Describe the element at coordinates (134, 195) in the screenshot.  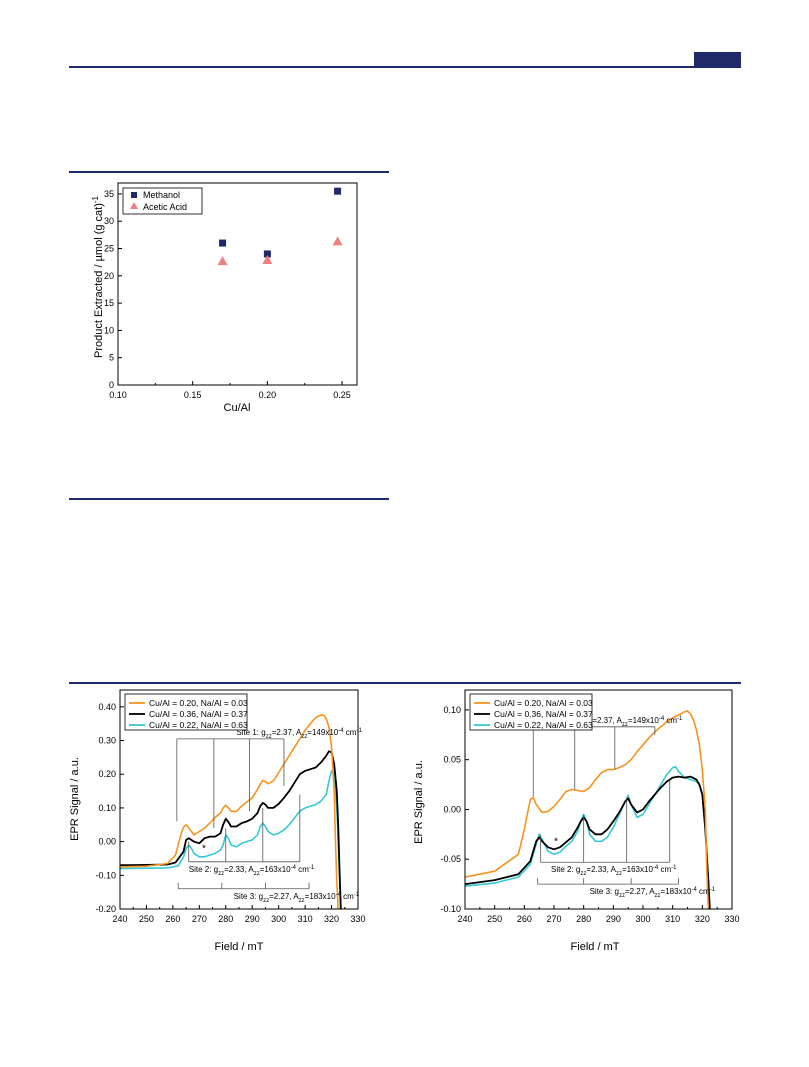
I see `legend-methanol-marker` at that location.